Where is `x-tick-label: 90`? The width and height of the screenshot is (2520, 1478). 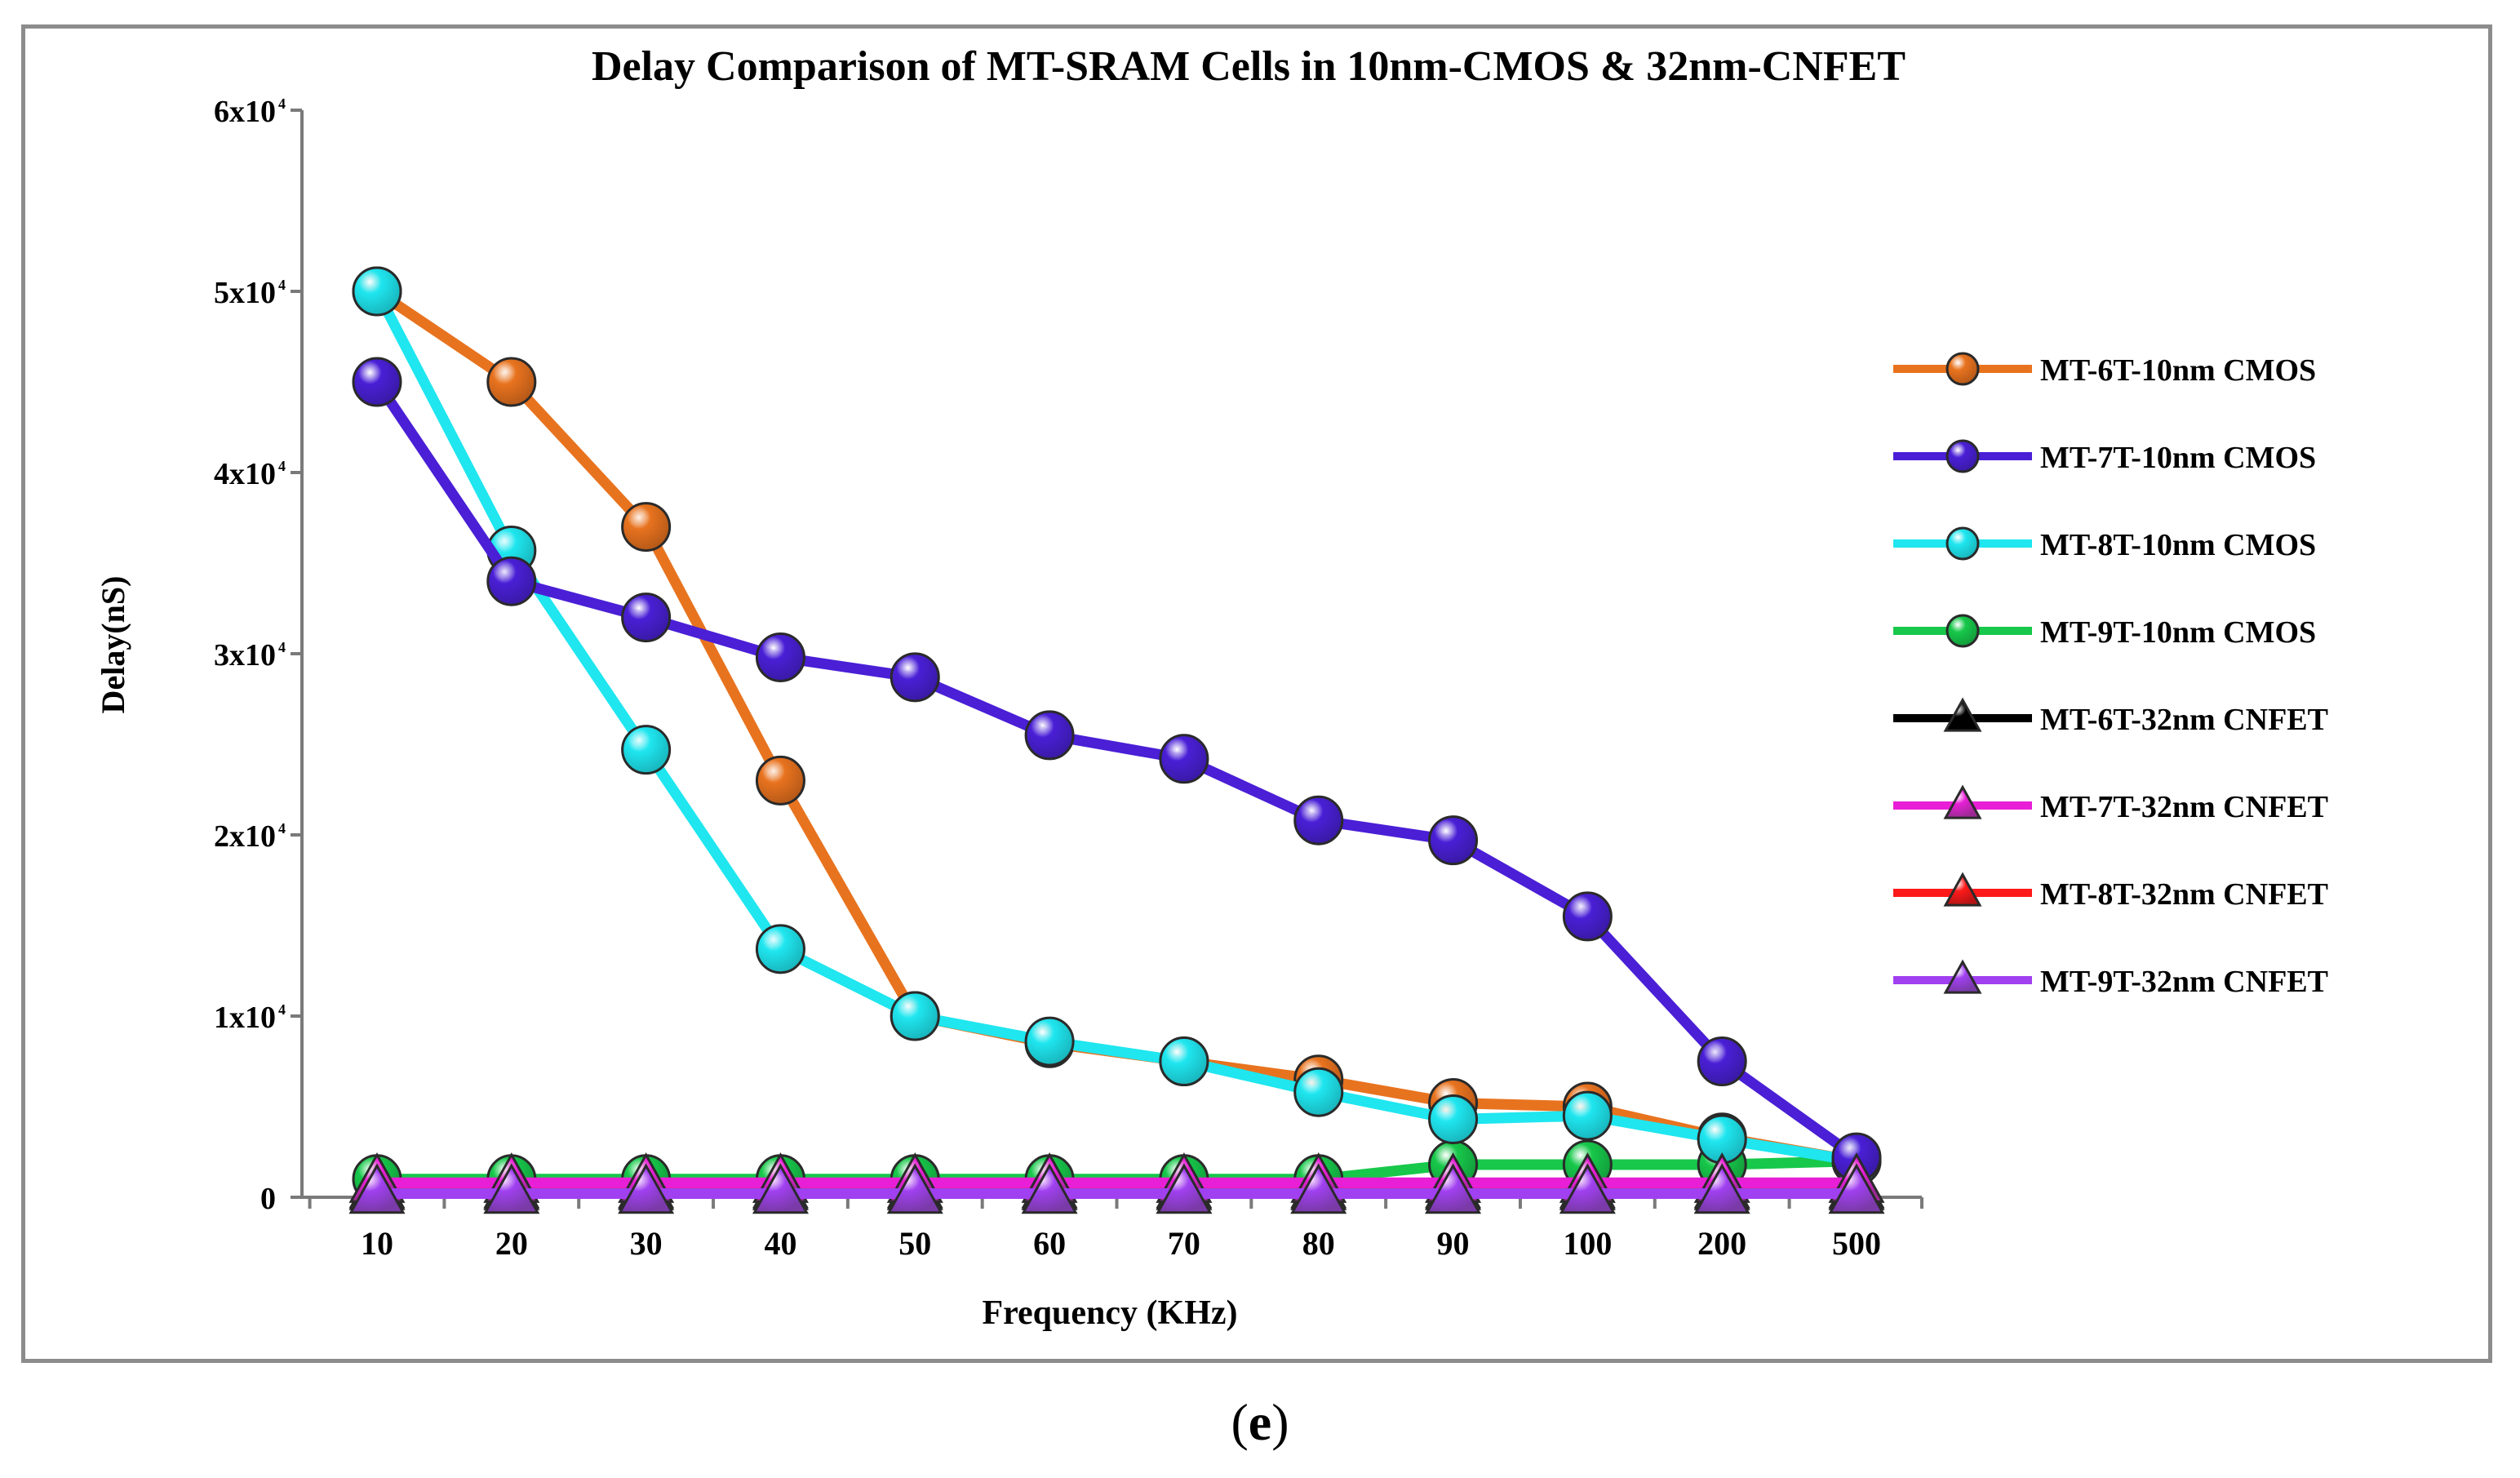 x-tick-label: 90 is located at coordinates (1454, 1243).